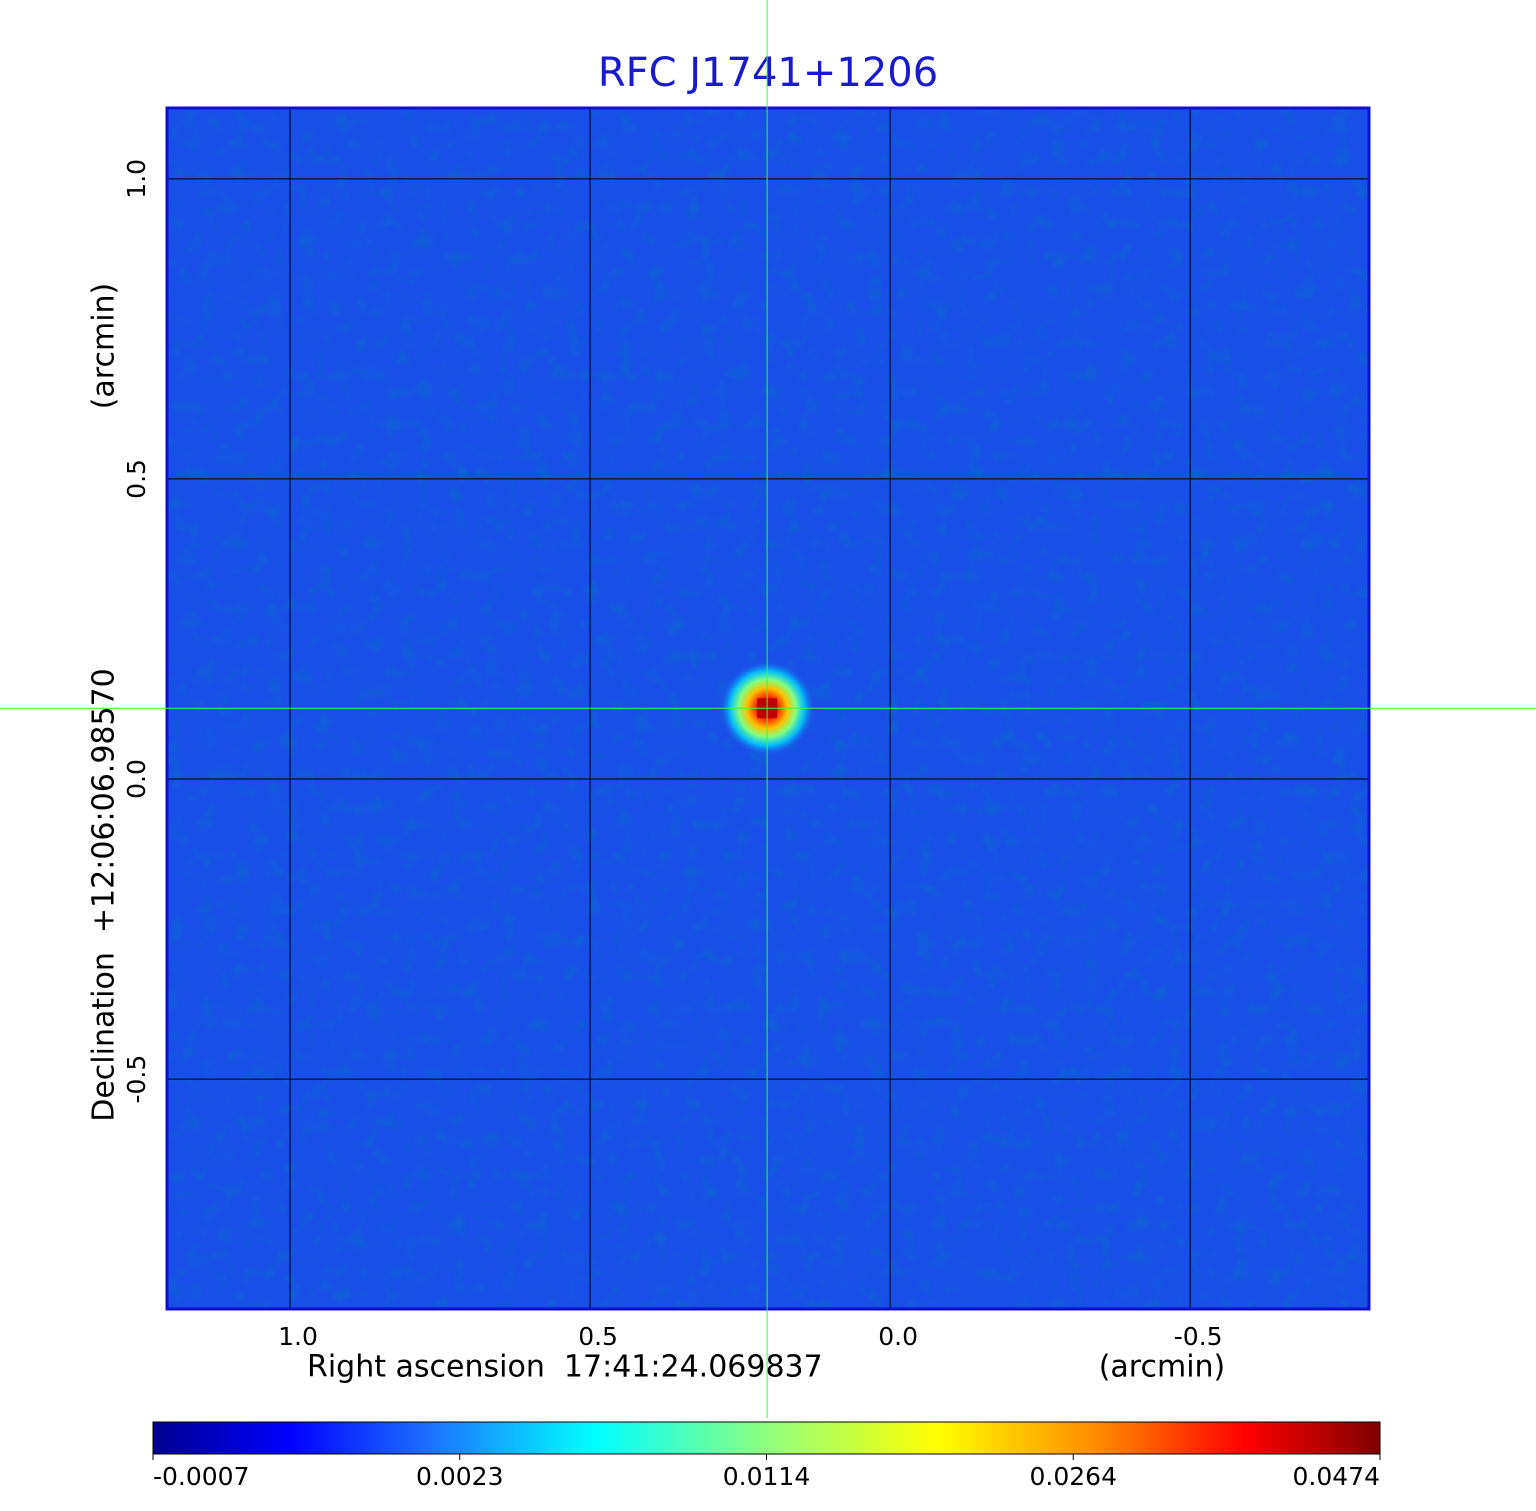 The height and width of the screenshot is (1511, 1536). I want to click on y-tick-label: 0.0, so click(136, 779).